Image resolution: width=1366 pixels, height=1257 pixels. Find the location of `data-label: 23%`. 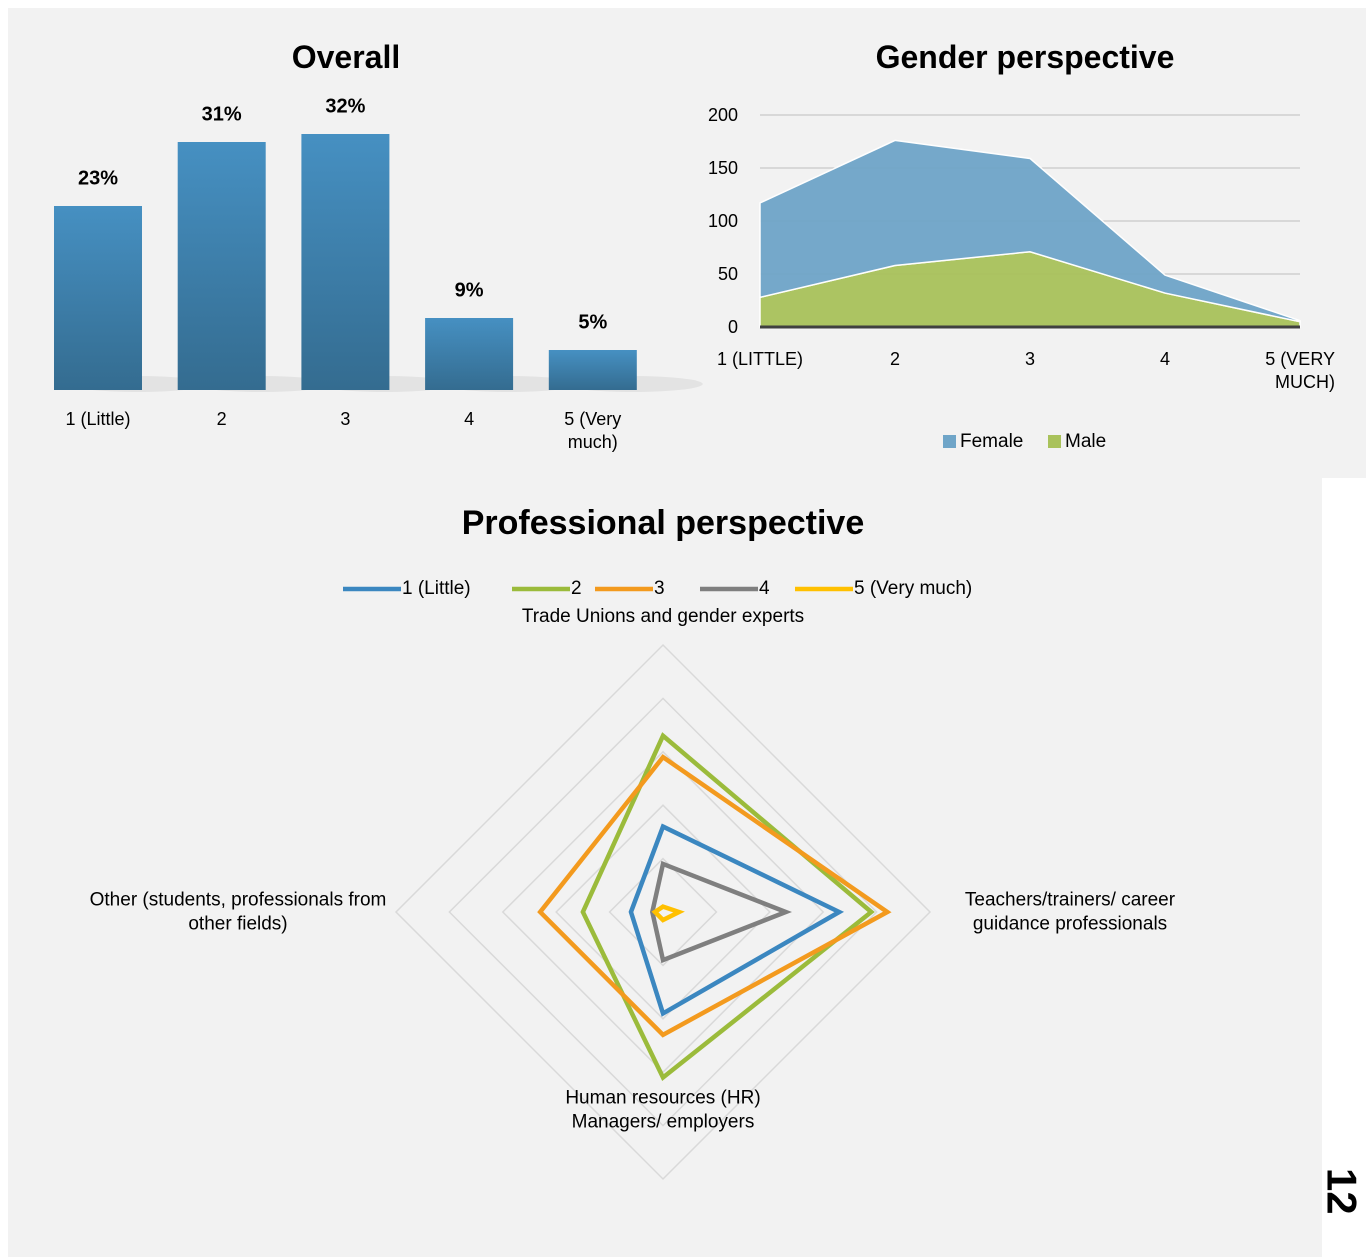

data-label: 23% is located at coordinates (98, 178).